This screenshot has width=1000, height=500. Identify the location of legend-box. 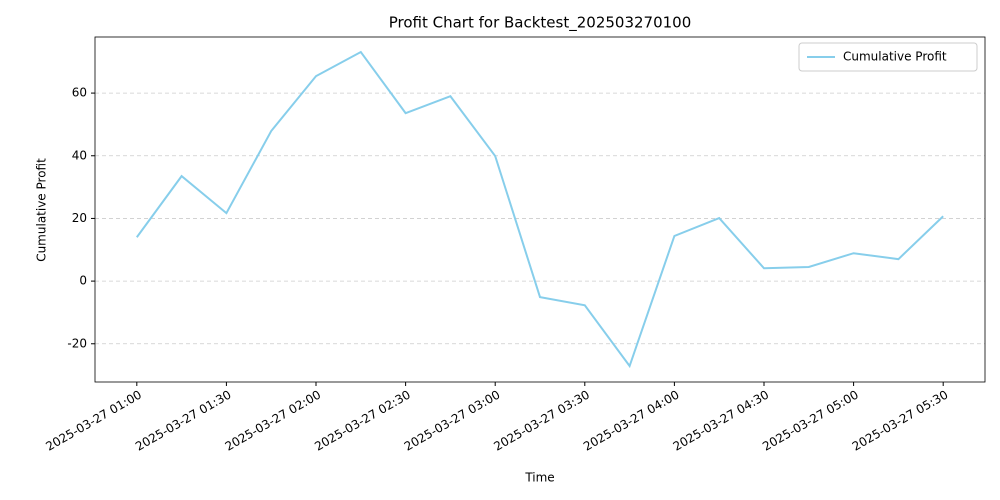
(888, 57).